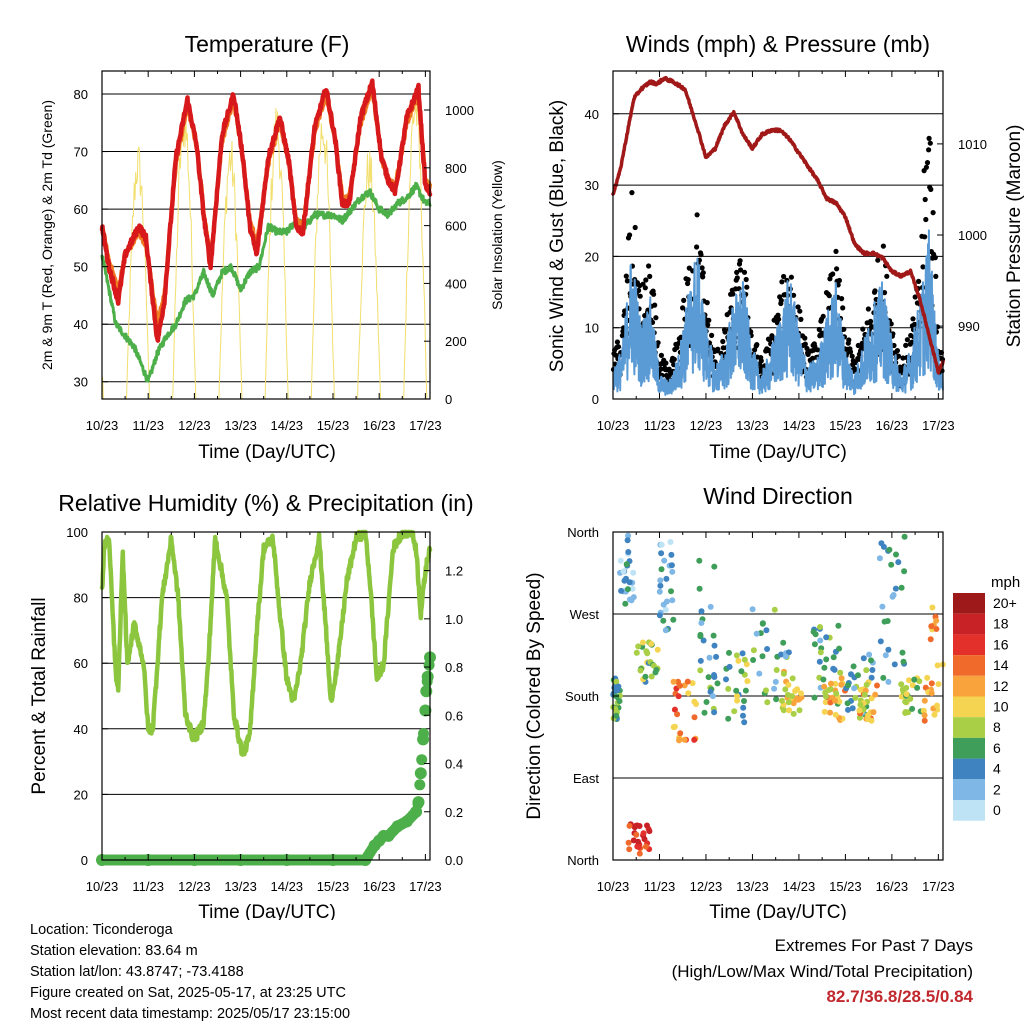  I want to click on legend-label: 6, so click(997, 748).